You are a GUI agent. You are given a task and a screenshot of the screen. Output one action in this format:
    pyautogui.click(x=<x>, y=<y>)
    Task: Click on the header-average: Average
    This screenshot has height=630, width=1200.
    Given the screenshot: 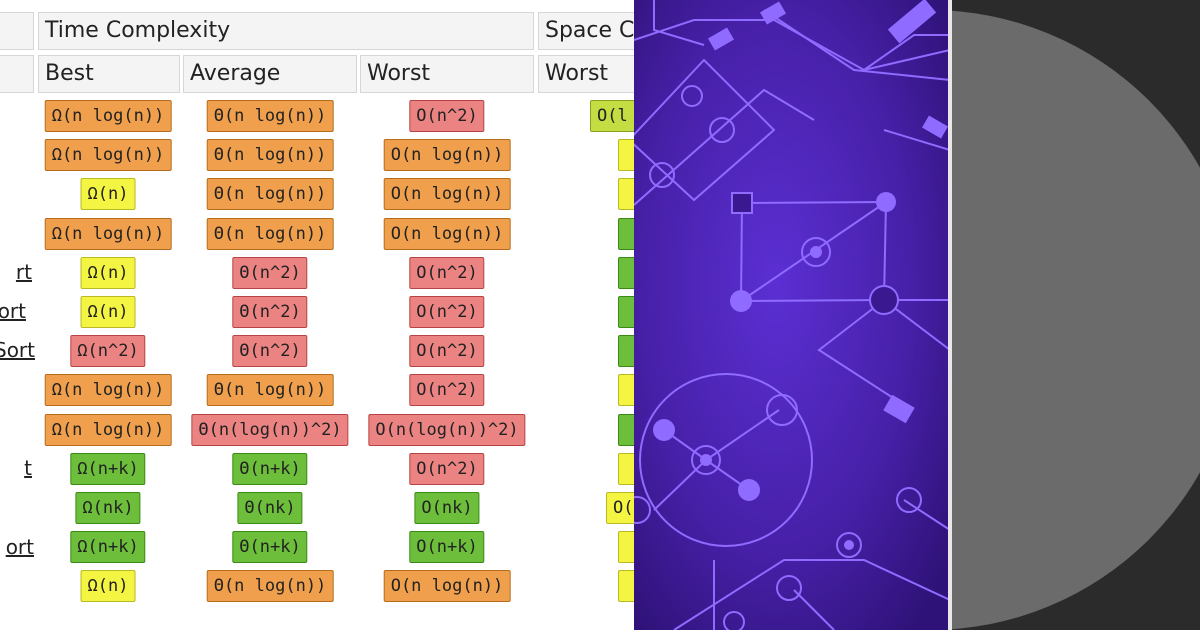 What is the action you would take?
    pyautogui.click(x=270, y=74)
    